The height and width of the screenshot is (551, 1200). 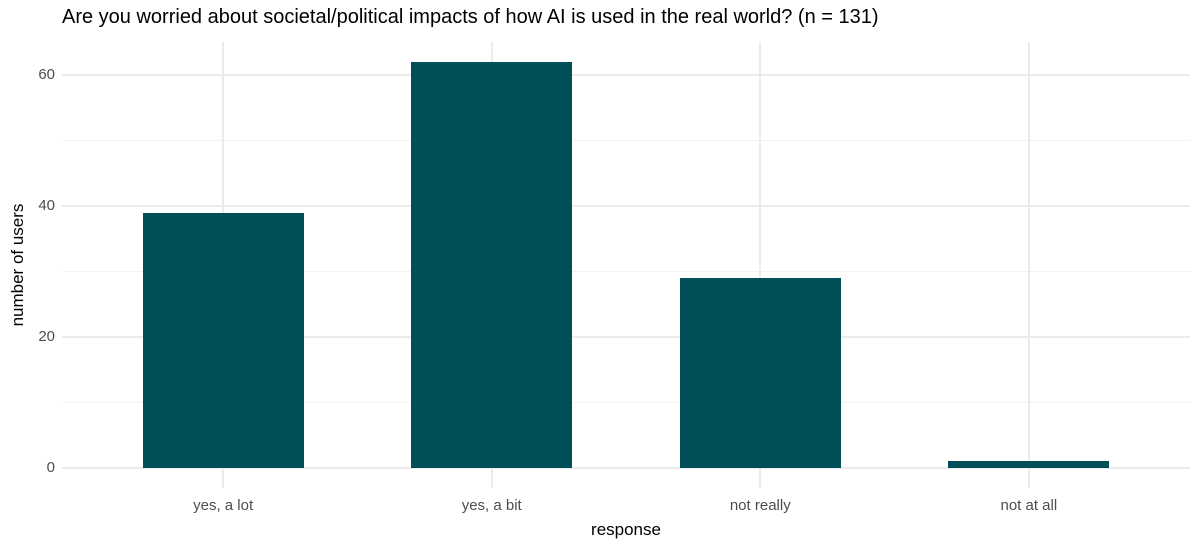 What do you see at coordinates (17, 265) in the screenshot?
I see `y-axis-title: number of users` at bounding box center [17, 265].